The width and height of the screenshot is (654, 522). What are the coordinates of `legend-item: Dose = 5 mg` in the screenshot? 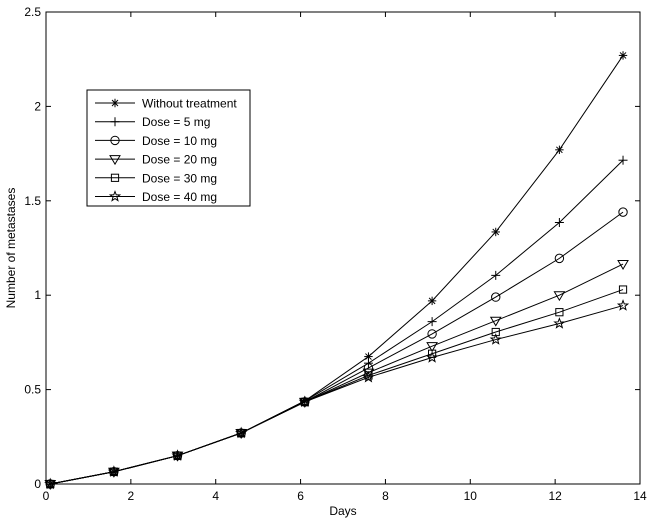 It's located at (152, 122).